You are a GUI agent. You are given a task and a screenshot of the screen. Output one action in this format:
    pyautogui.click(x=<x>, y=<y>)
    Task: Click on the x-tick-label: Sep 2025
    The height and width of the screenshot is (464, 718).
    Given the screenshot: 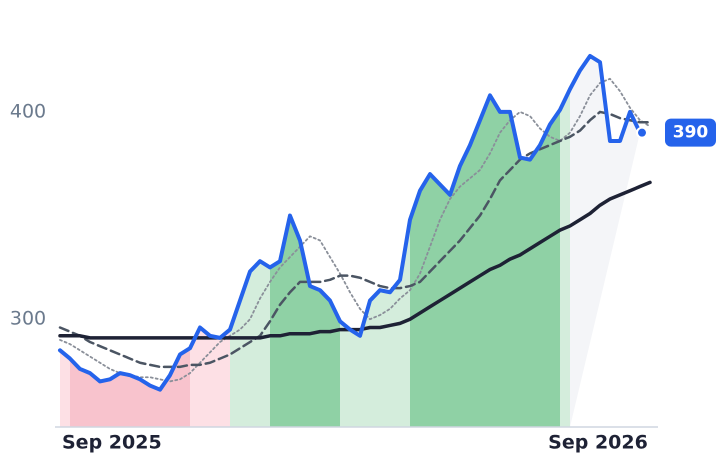 What is the action you would take?
    pyautogui.click(x=112, y=443)
    